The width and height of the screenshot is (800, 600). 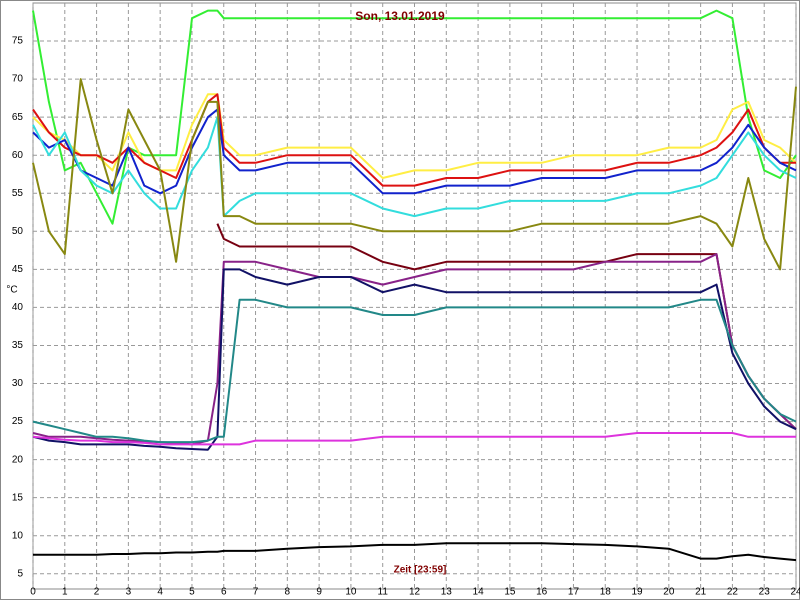 I want to click on x-tick-label: 9, so click(x=319, y=592).